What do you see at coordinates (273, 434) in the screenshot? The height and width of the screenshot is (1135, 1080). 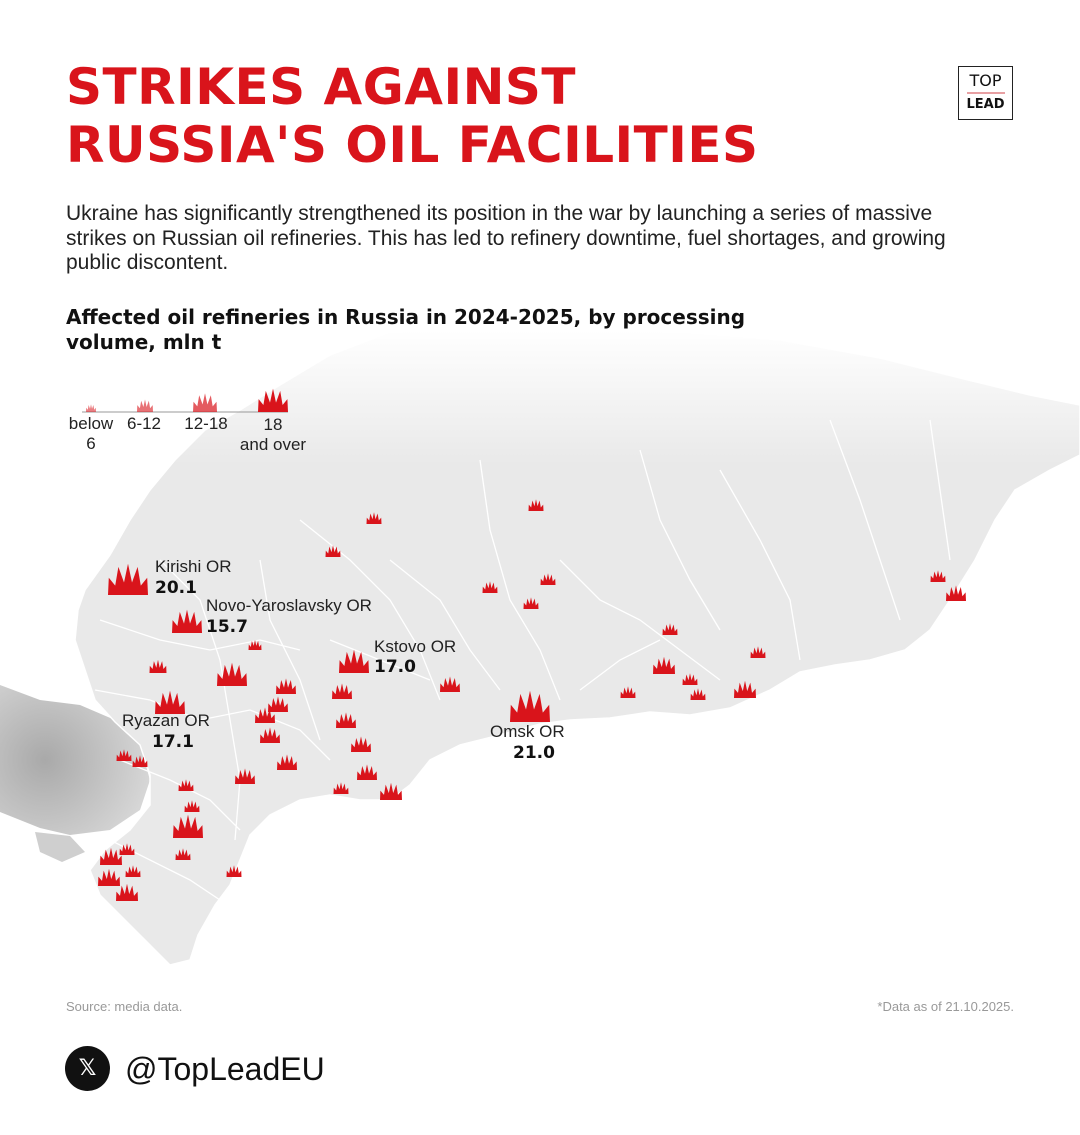 I see `legend-label-18-over: 18 and over` at bounding box center [273, 434].